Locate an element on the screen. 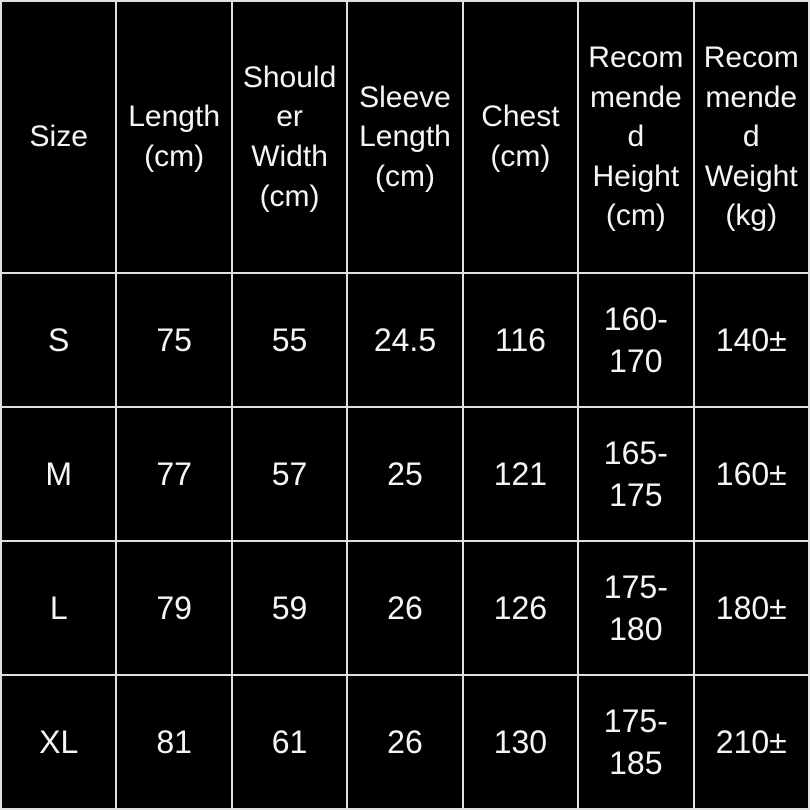 The width and height of the screenshot is (810, 810). cell-shoulder-width: 57 is located at coordinates (289, 474).